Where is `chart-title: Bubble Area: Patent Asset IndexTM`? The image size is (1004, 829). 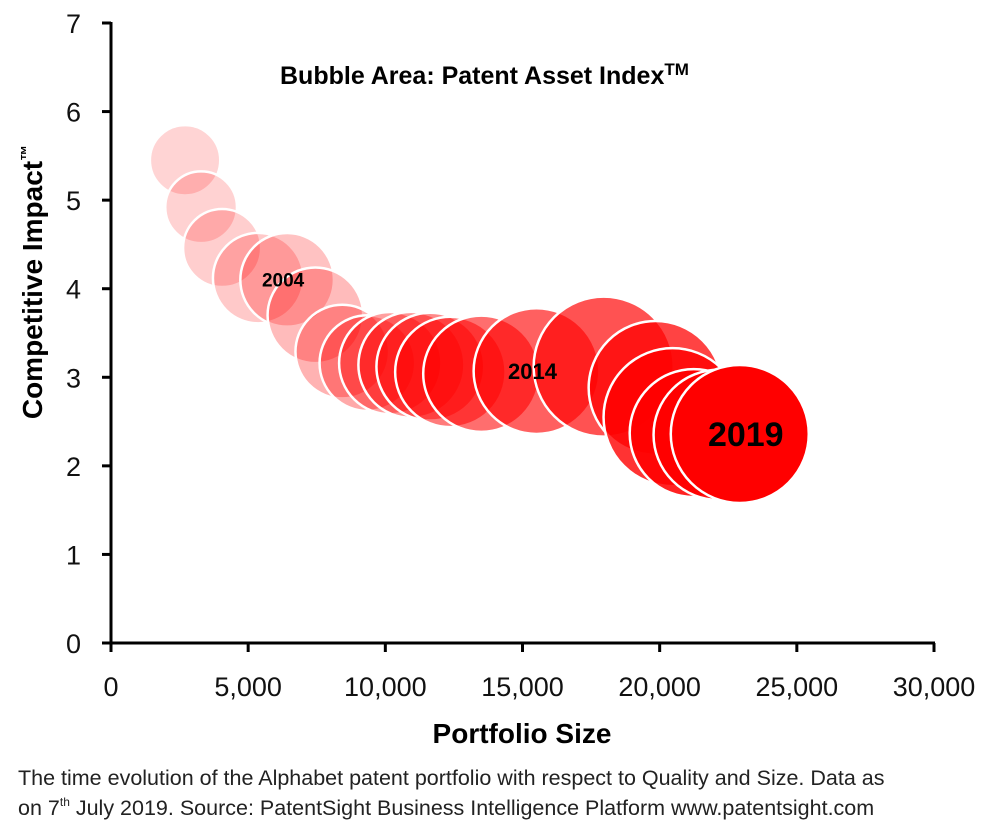 chart-title: Bubble Area: Patent Asset IndexTM is located at coordinates (484, 75).